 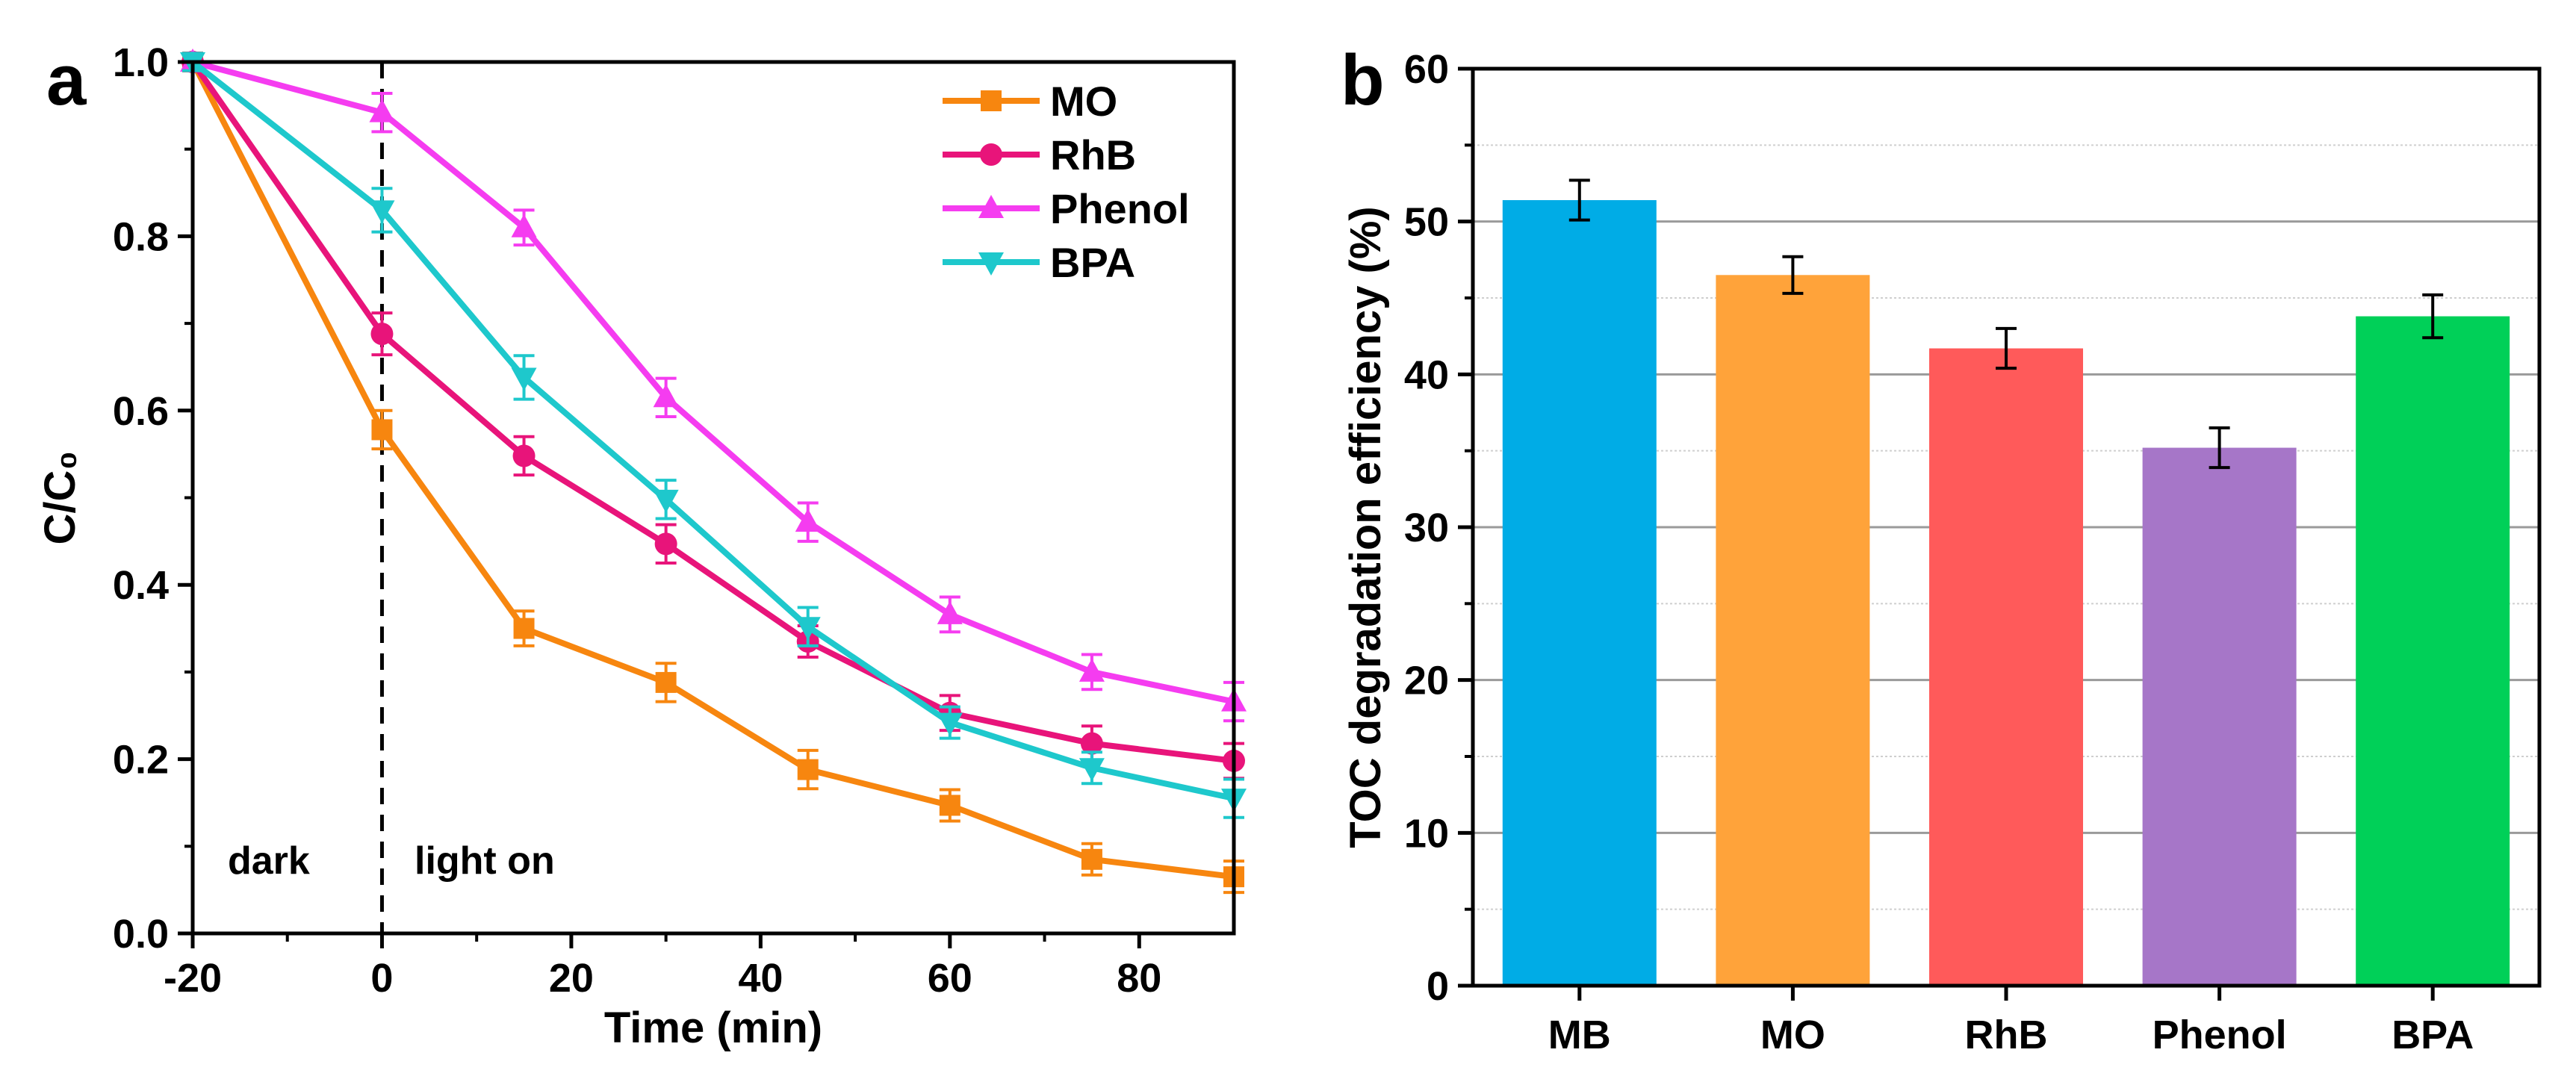 I want to click on x-tick-label: Phenol, so click(x=2220, y=1035).